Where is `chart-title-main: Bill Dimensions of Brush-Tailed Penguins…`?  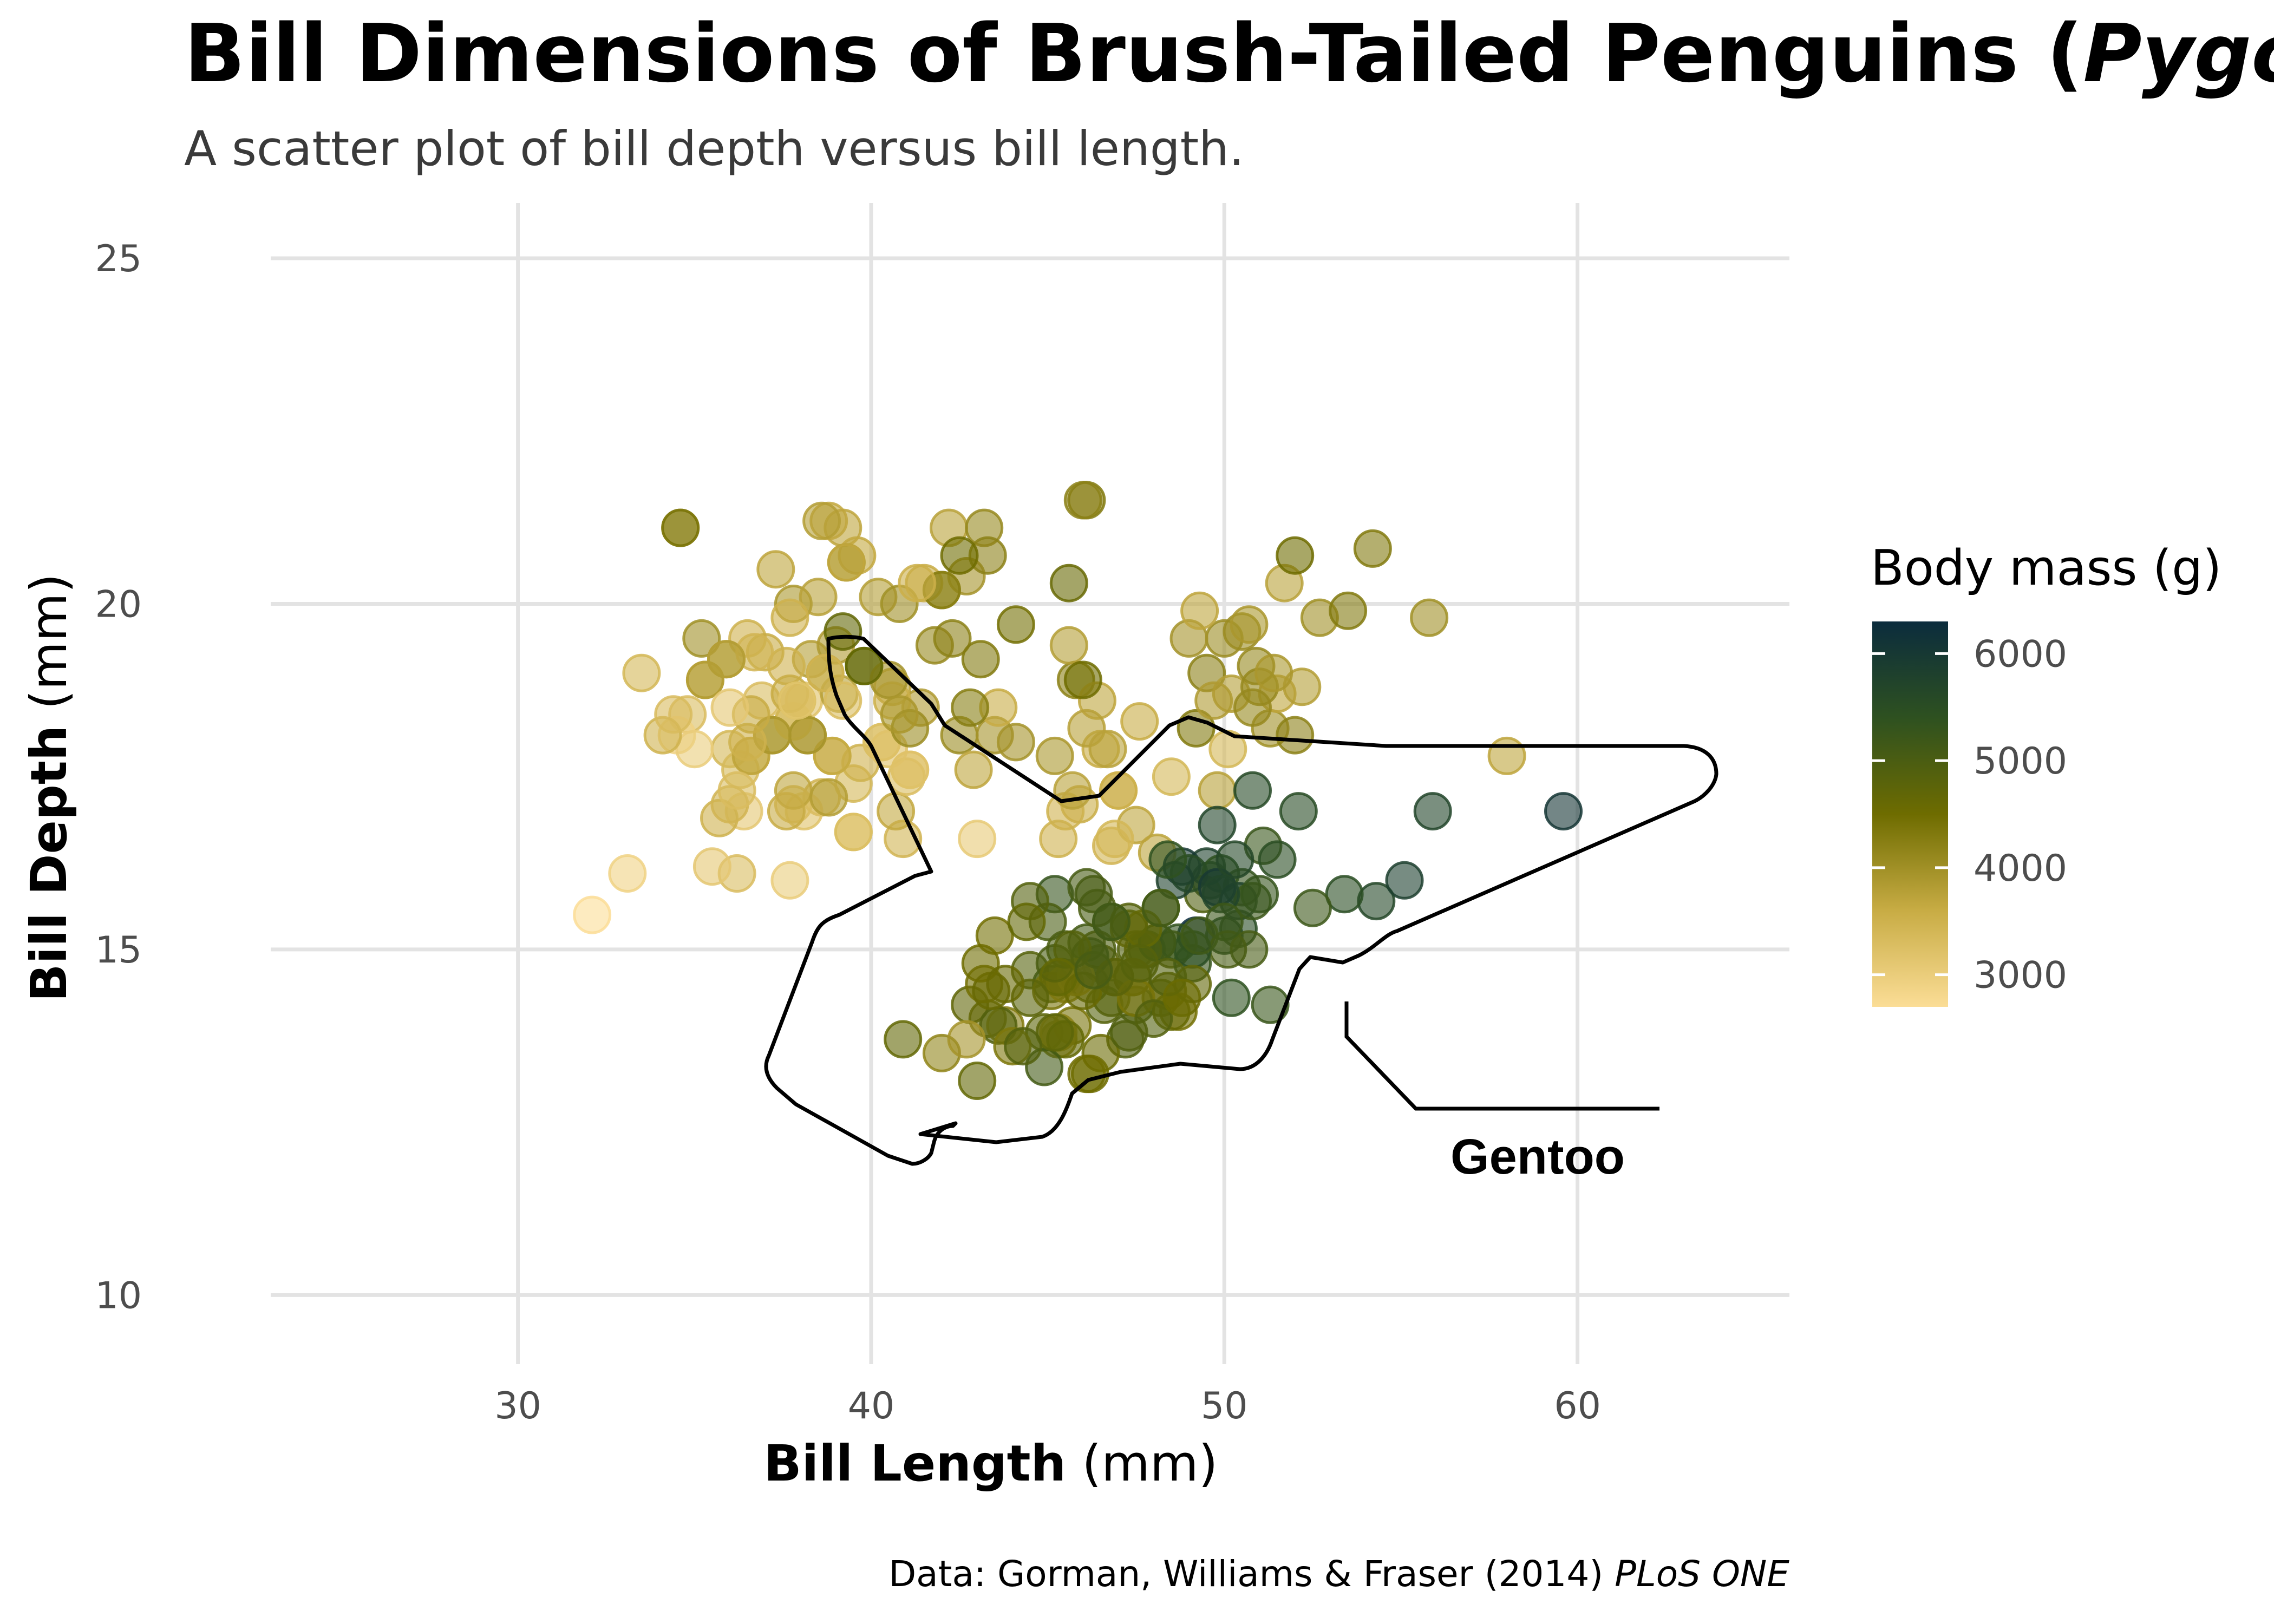
chart-title-main: Bill Dimensions of Brush-Tailed Penguins… is located at coordinates (1133, 53).